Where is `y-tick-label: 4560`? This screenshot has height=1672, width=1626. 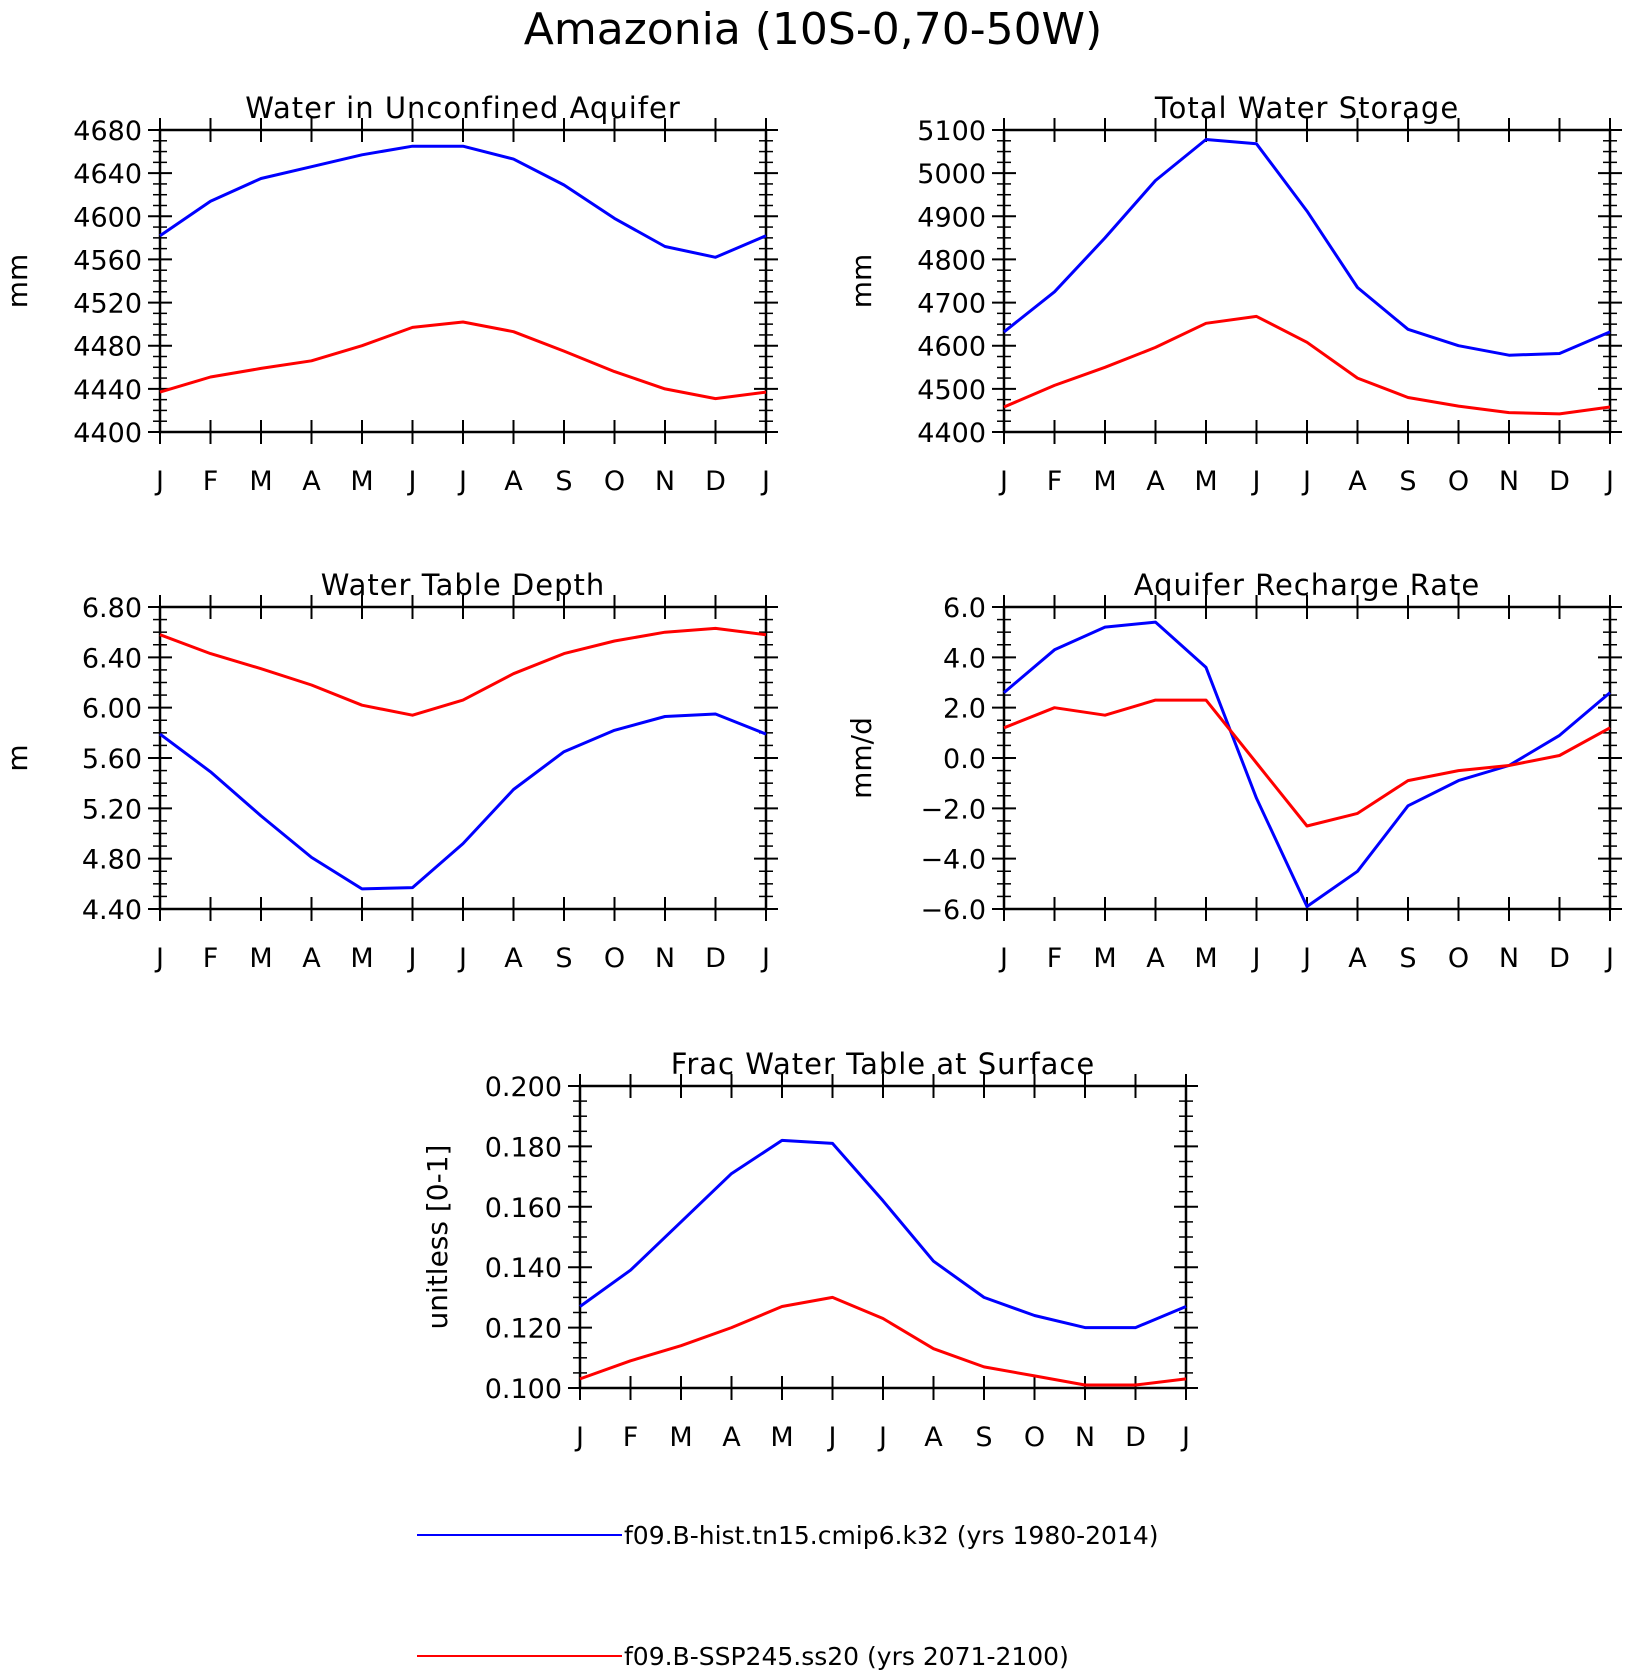 y-tick-label: 4560 is located at coordinates (107, 260).